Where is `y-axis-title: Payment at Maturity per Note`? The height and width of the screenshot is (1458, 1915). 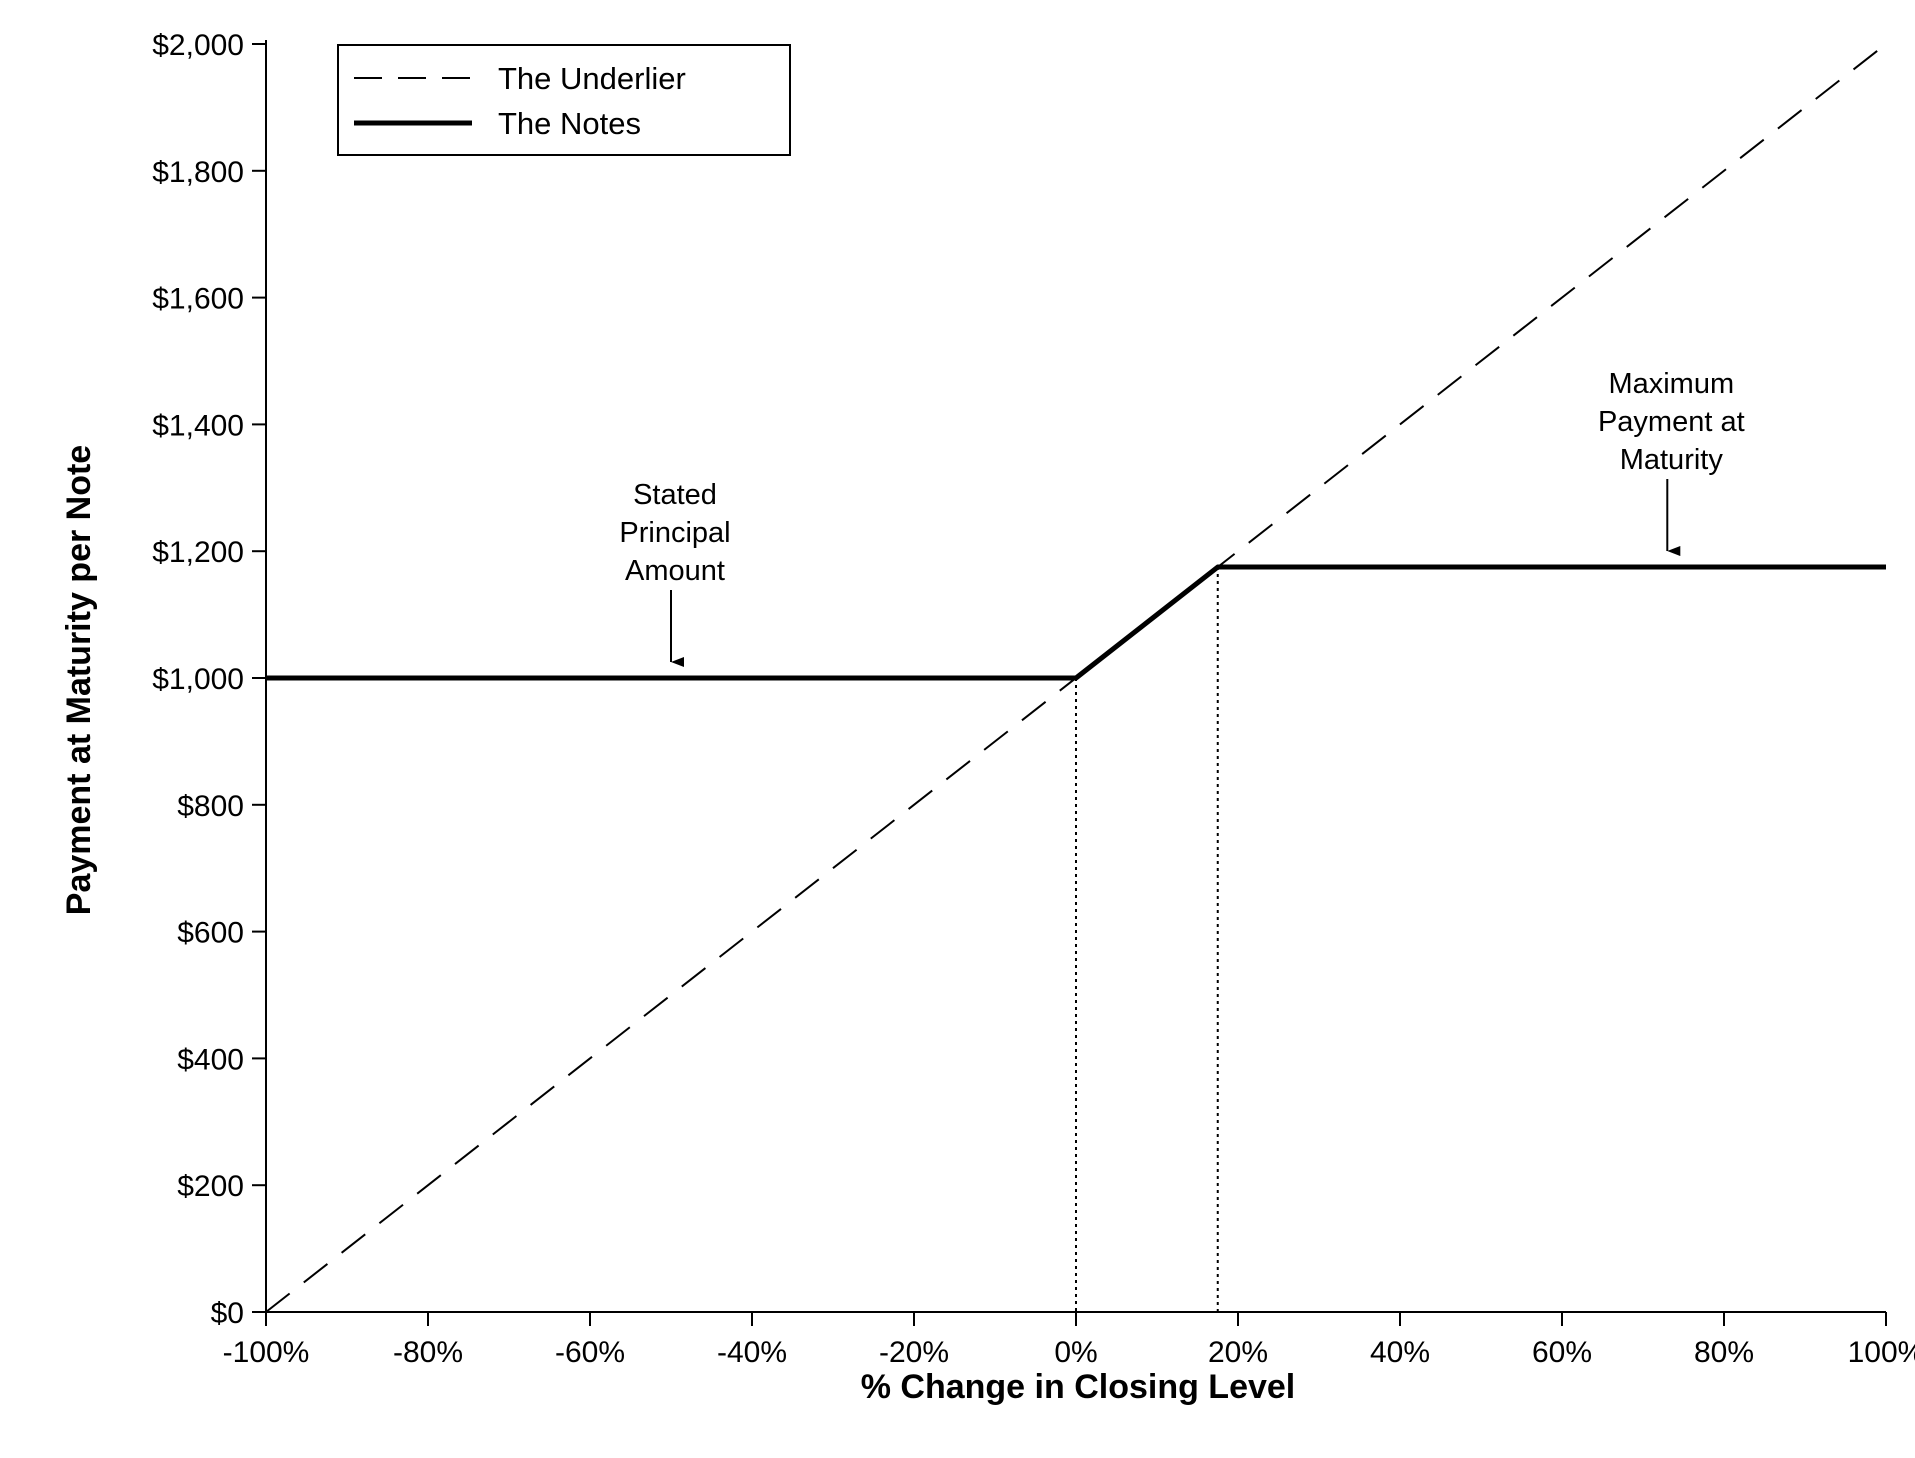
y-axis-title: Payment at Maturity per Note is located at coordinates (79, 680).